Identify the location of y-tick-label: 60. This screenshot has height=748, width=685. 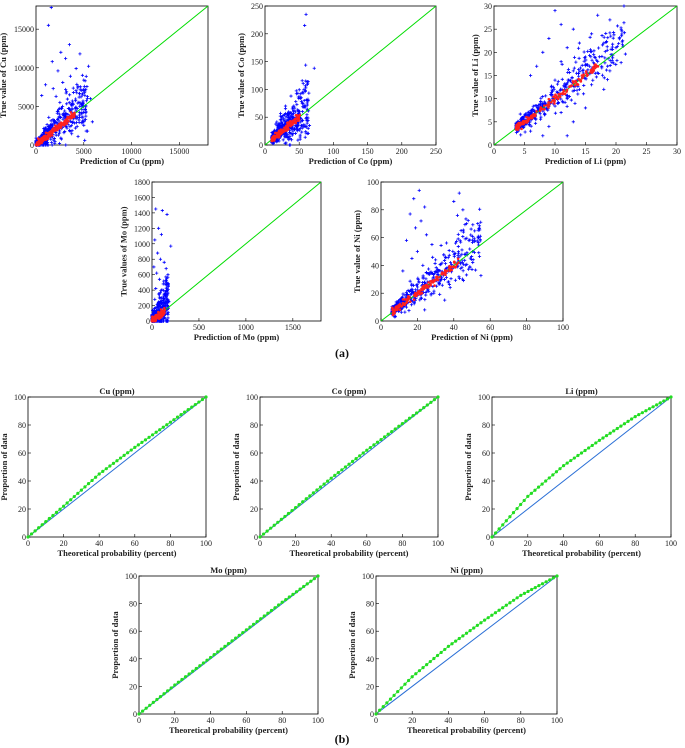
(370, 631).